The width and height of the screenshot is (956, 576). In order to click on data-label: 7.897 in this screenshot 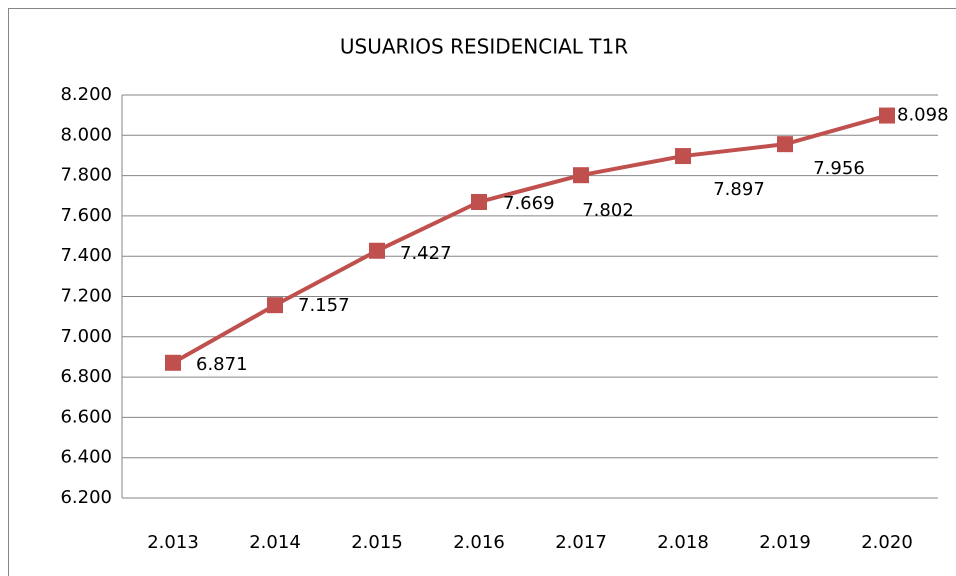, I will do `click(739, 189)`.